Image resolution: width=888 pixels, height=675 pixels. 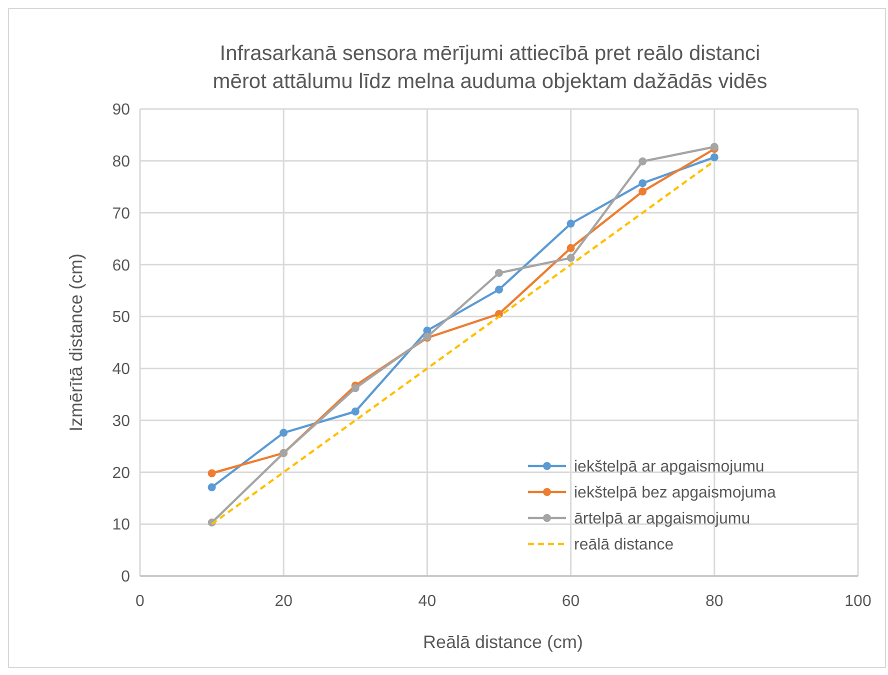 I want to click on x-tick-label: 60, so click(x=571, y=601).